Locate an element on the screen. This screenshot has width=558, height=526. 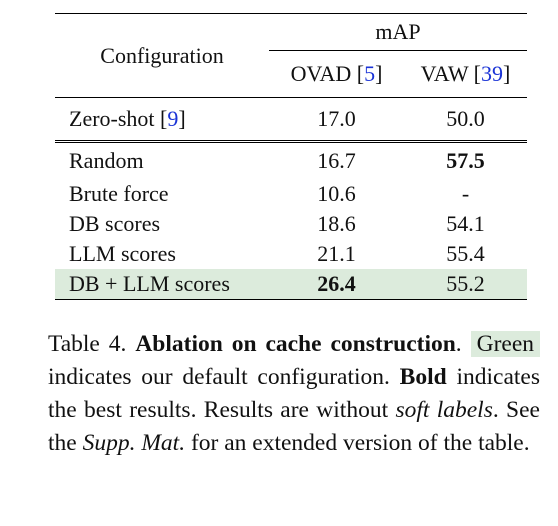
text-run: Green is located at coordinates (505, 344).